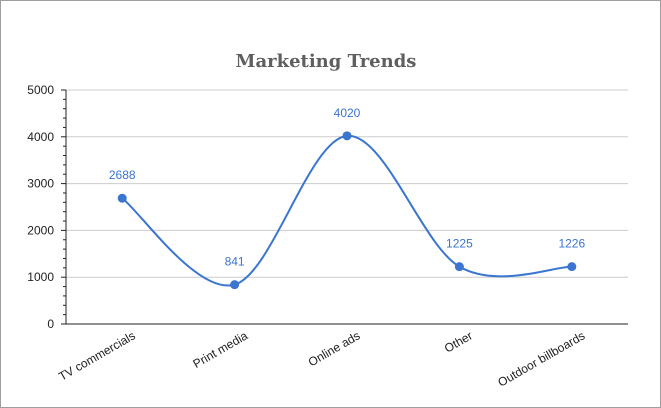 The height and width of the screenshot is (408, 661). What do you see at coordinates (40, 90) in the screenshot?
I see `y-tick-label: 5000` at bounding box center [40, 90].